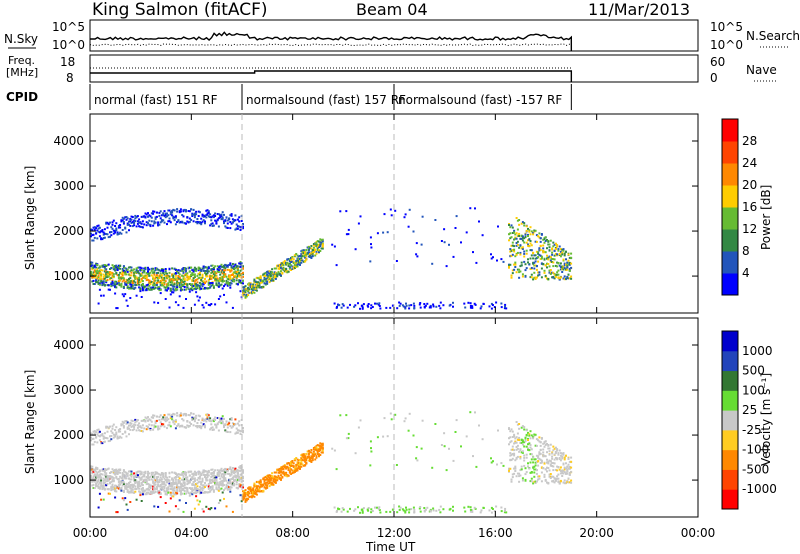  I want to click on freq-trace, so click(331, 76).